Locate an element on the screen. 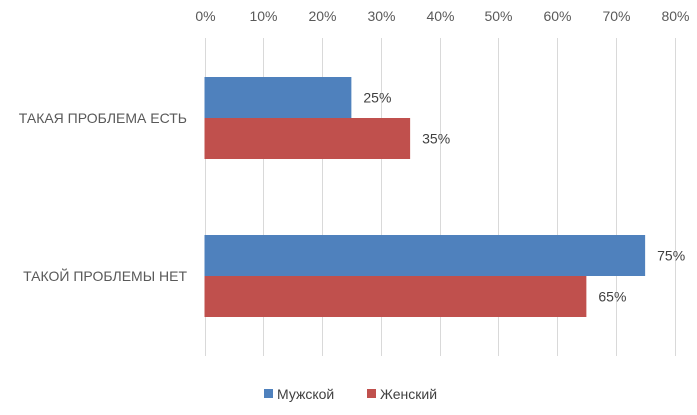  category-labels: ТАКАЯ ПРОБЛЕМА ЕСТЬ ТАКОЙ ПРОБЛЕМЫ НЕТ is located at coordinates (103, 197).